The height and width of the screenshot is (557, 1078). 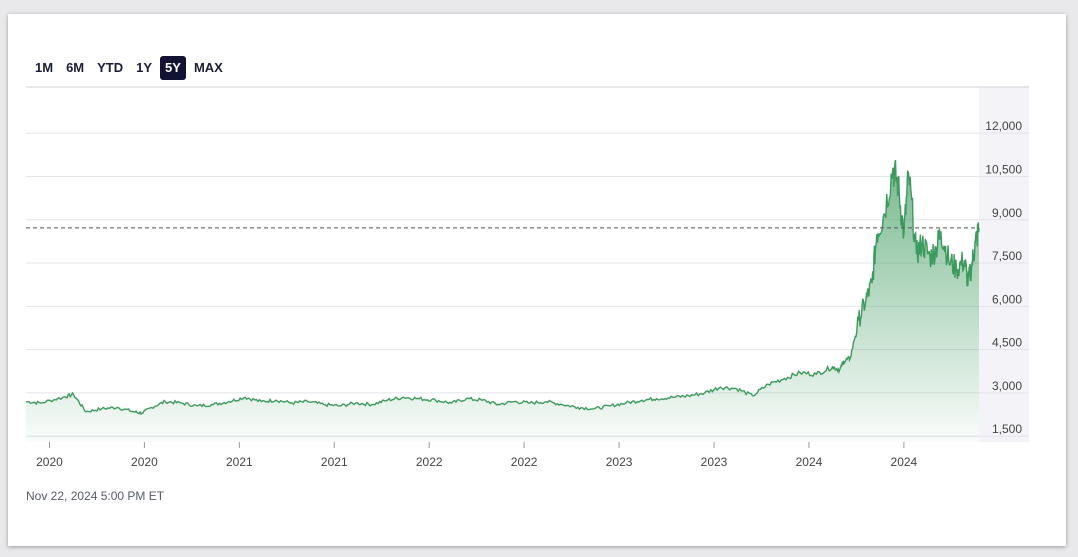 I want to click on range-1y-button: 1Y, so click(x=144, y=67).